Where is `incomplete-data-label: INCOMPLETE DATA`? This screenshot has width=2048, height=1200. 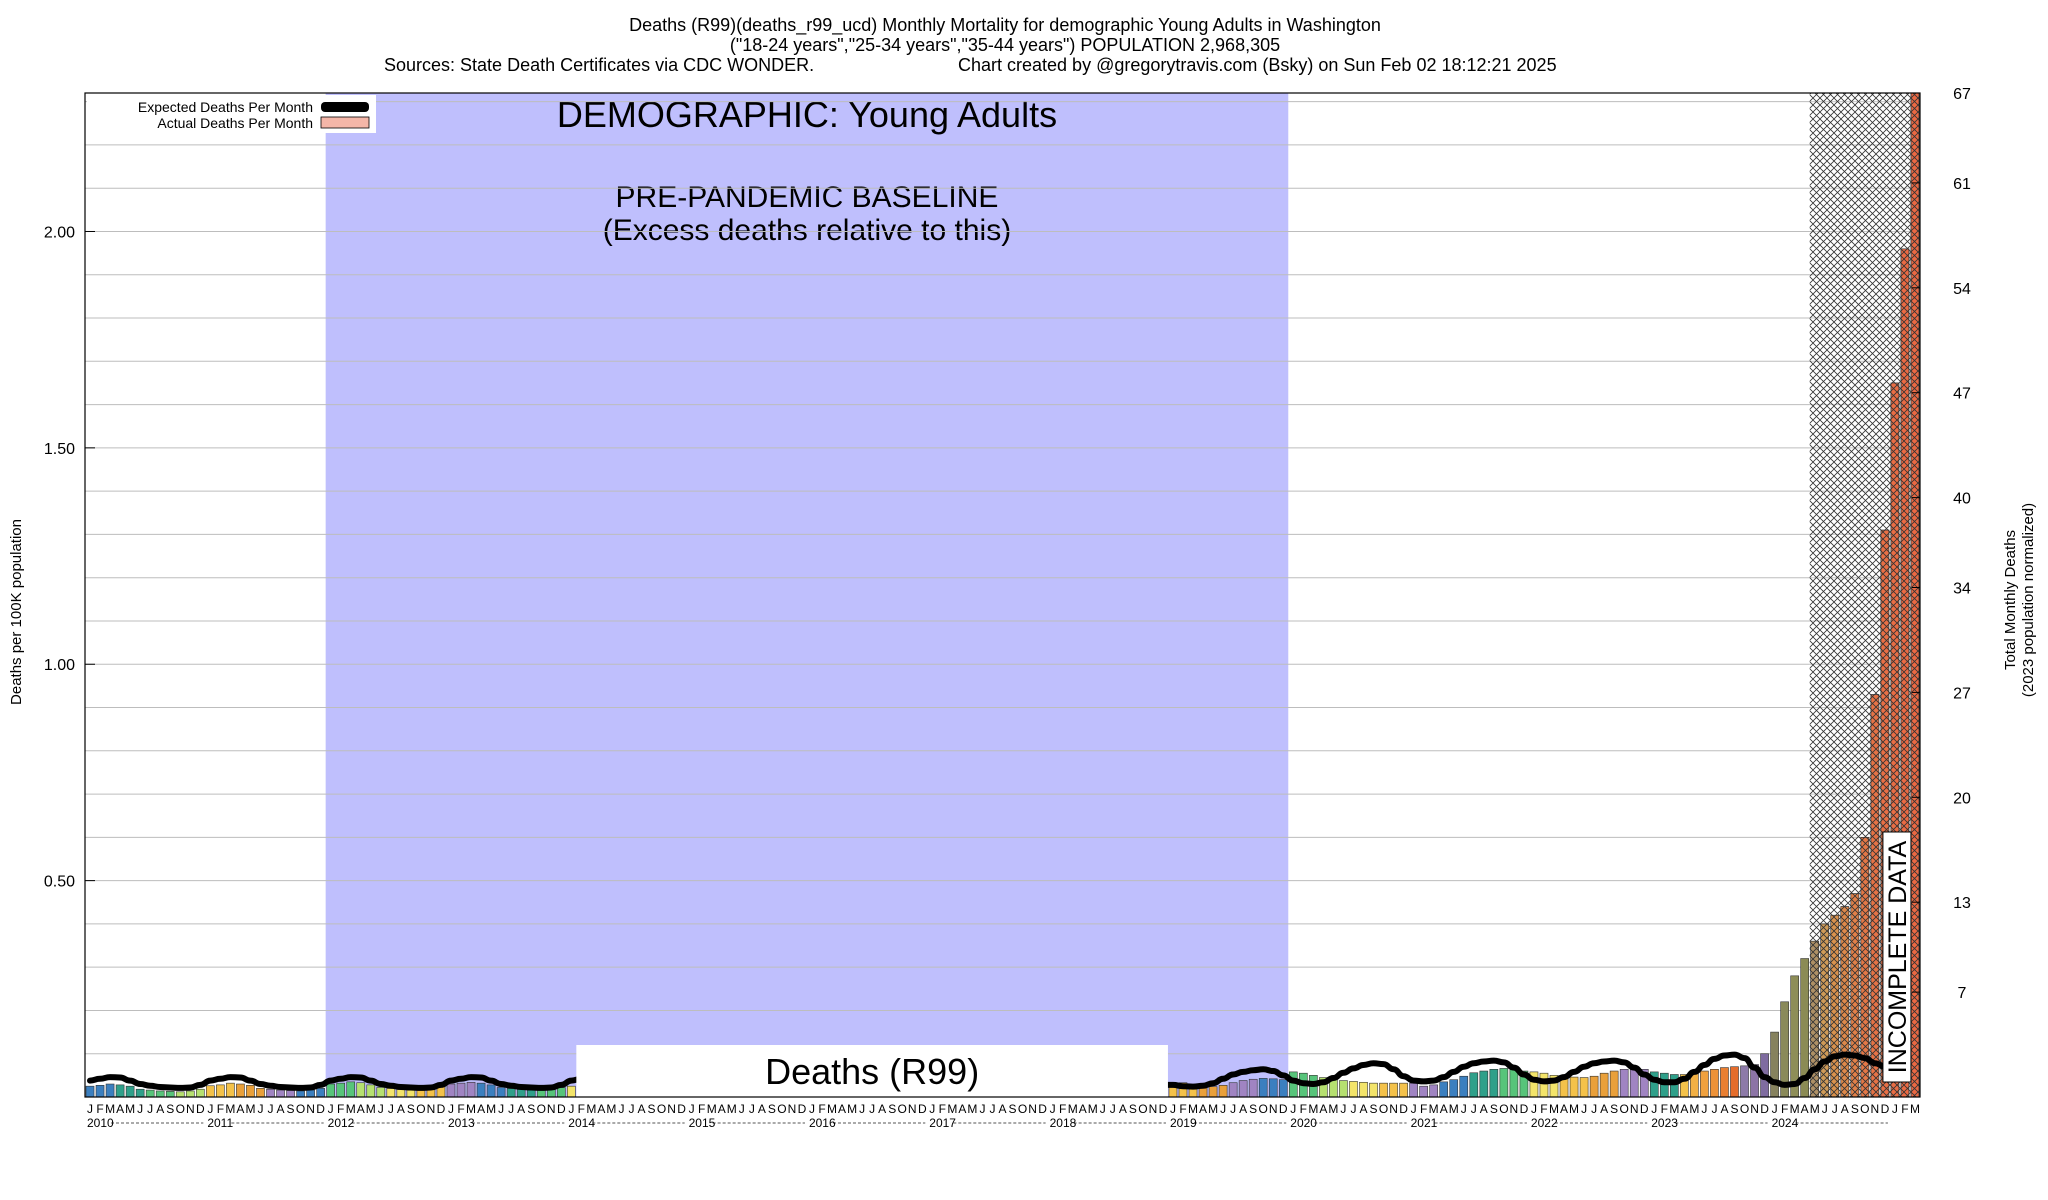
incomplete-data-label: INCOMPLETE DATA is located at coordinates (1897, 957).